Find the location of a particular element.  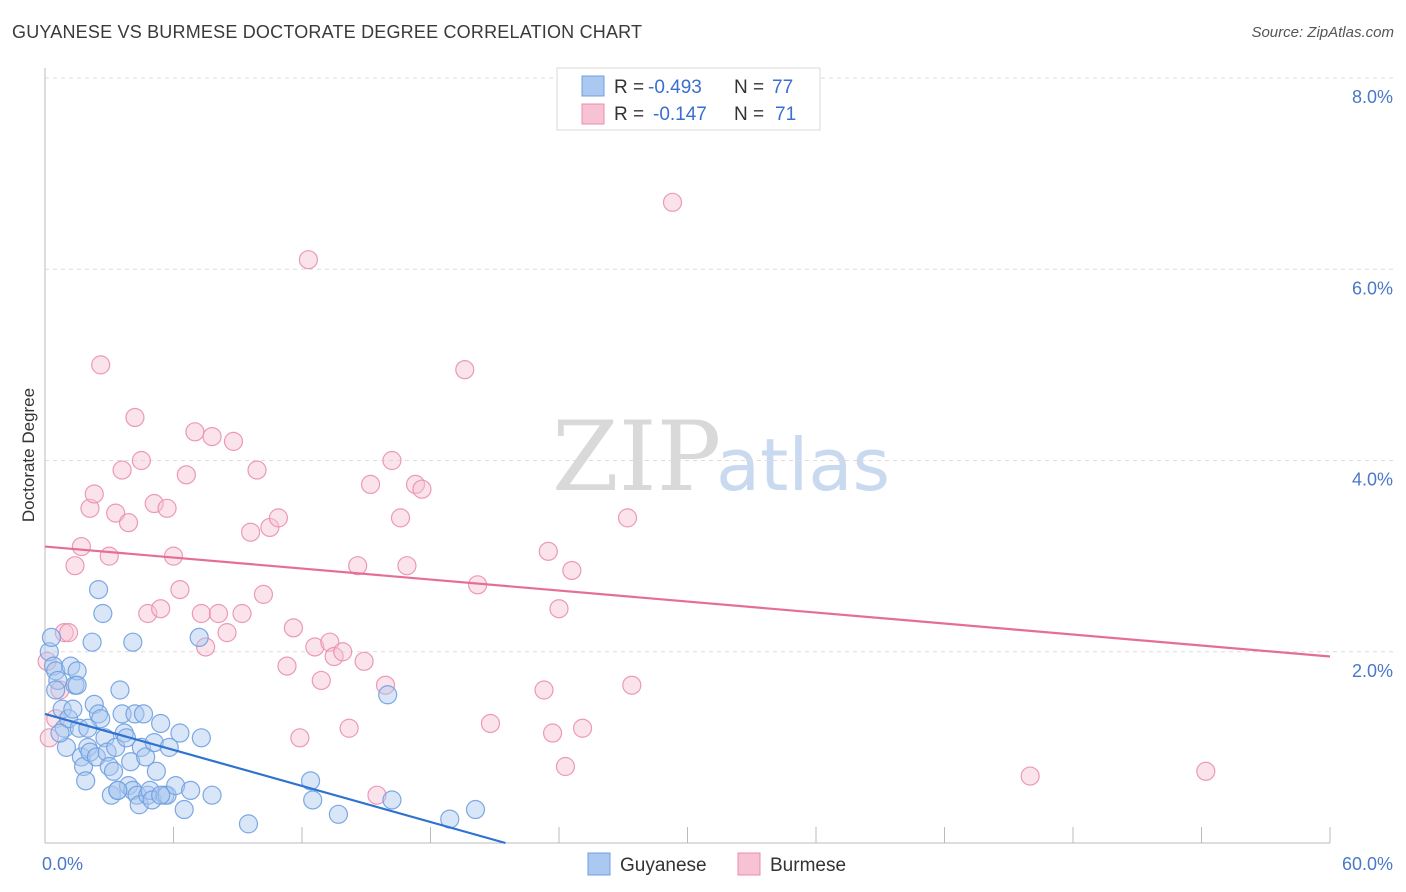

legend-n-label-1: N = is located at coordinates (749, 87).